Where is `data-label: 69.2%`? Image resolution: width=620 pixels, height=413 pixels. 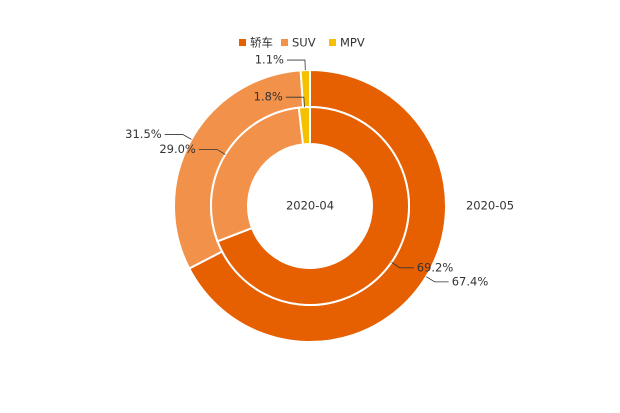
data-label: 69.2% is located at coordinates (435, 267).